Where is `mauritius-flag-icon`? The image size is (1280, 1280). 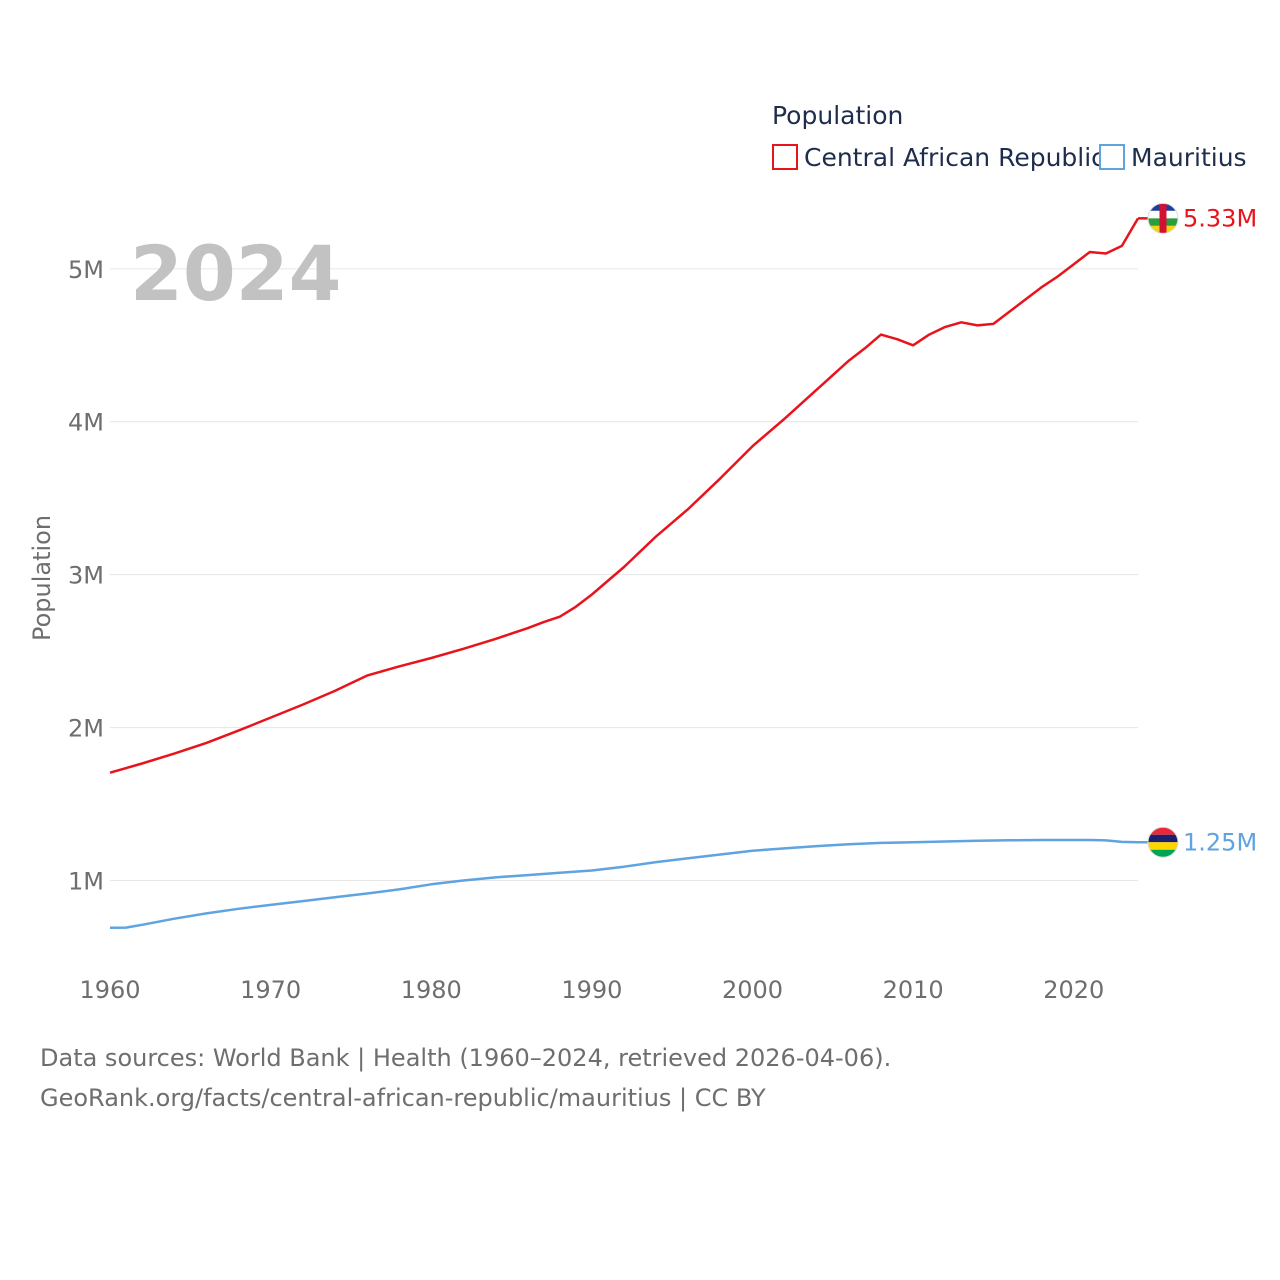
mauritius-flag-icon is located at coordinates (1163, 842).